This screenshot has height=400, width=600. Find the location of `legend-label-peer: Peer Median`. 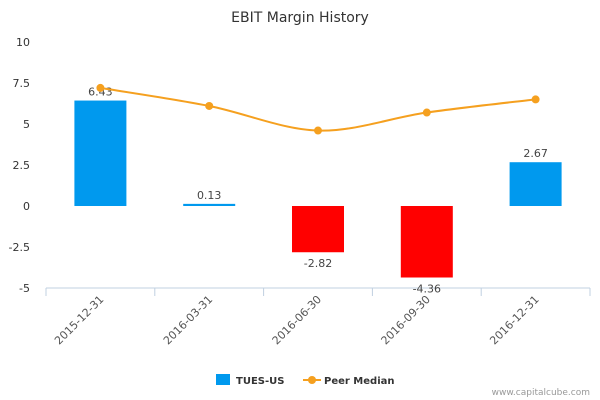

legend-label-peer: Peer Median is located at coordinates (359, 381).